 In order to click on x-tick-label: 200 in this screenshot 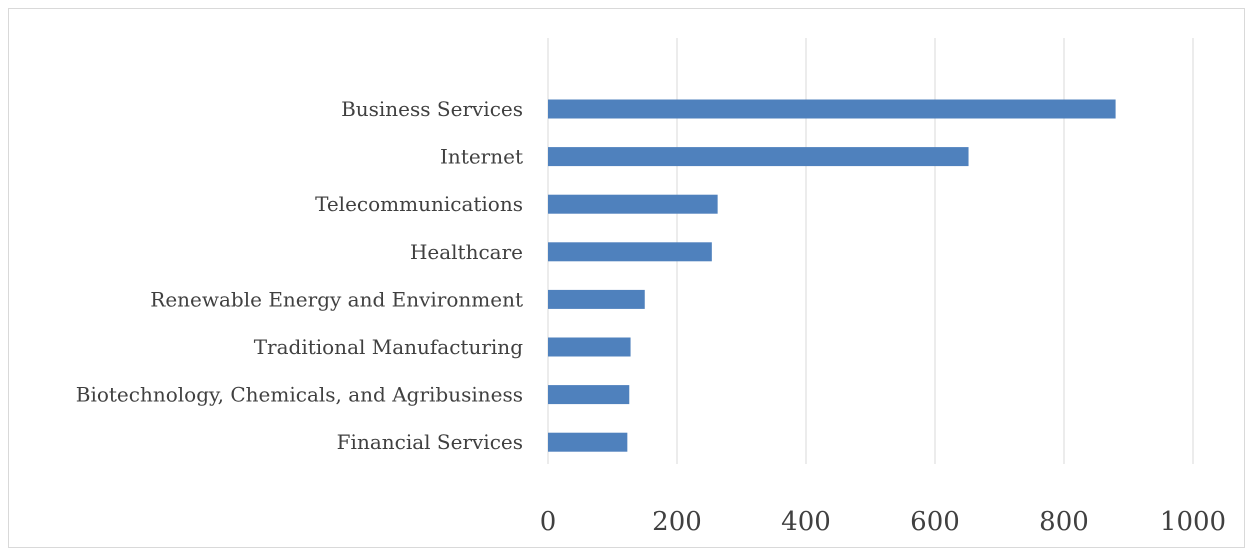, I will do `click(677, 520)`.